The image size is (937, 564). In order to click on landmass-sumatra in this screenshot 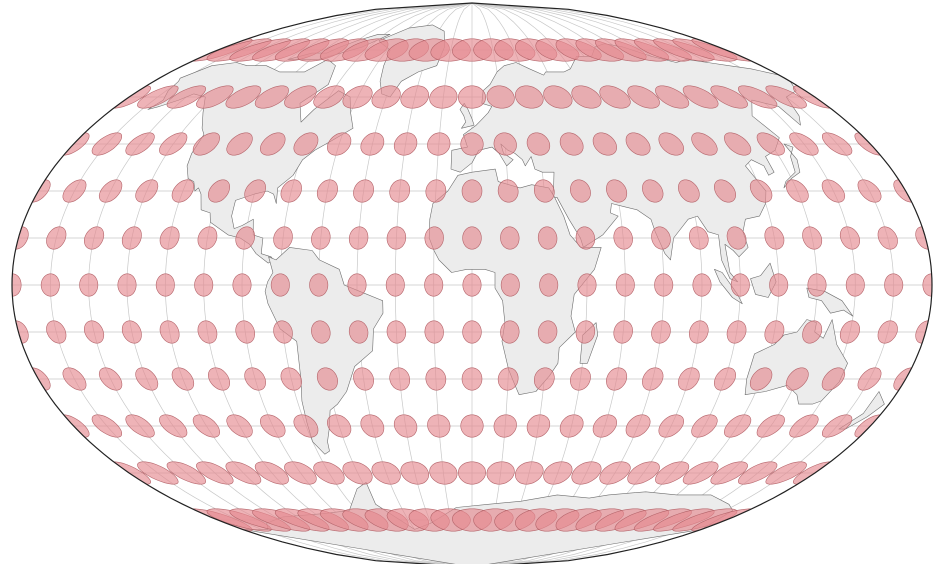, I will do `click(728, 287)`.